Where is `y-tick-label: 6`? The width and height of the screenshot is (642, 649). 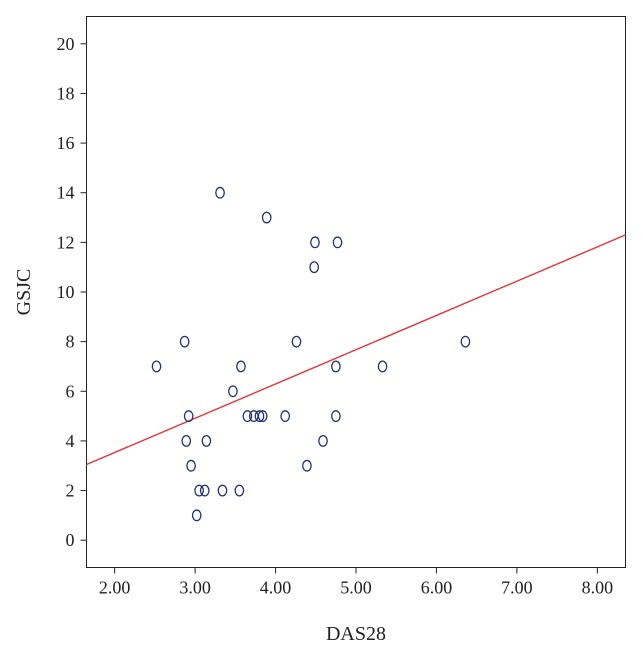 y-tick-label: 6 is located at coordinates (70, 391).